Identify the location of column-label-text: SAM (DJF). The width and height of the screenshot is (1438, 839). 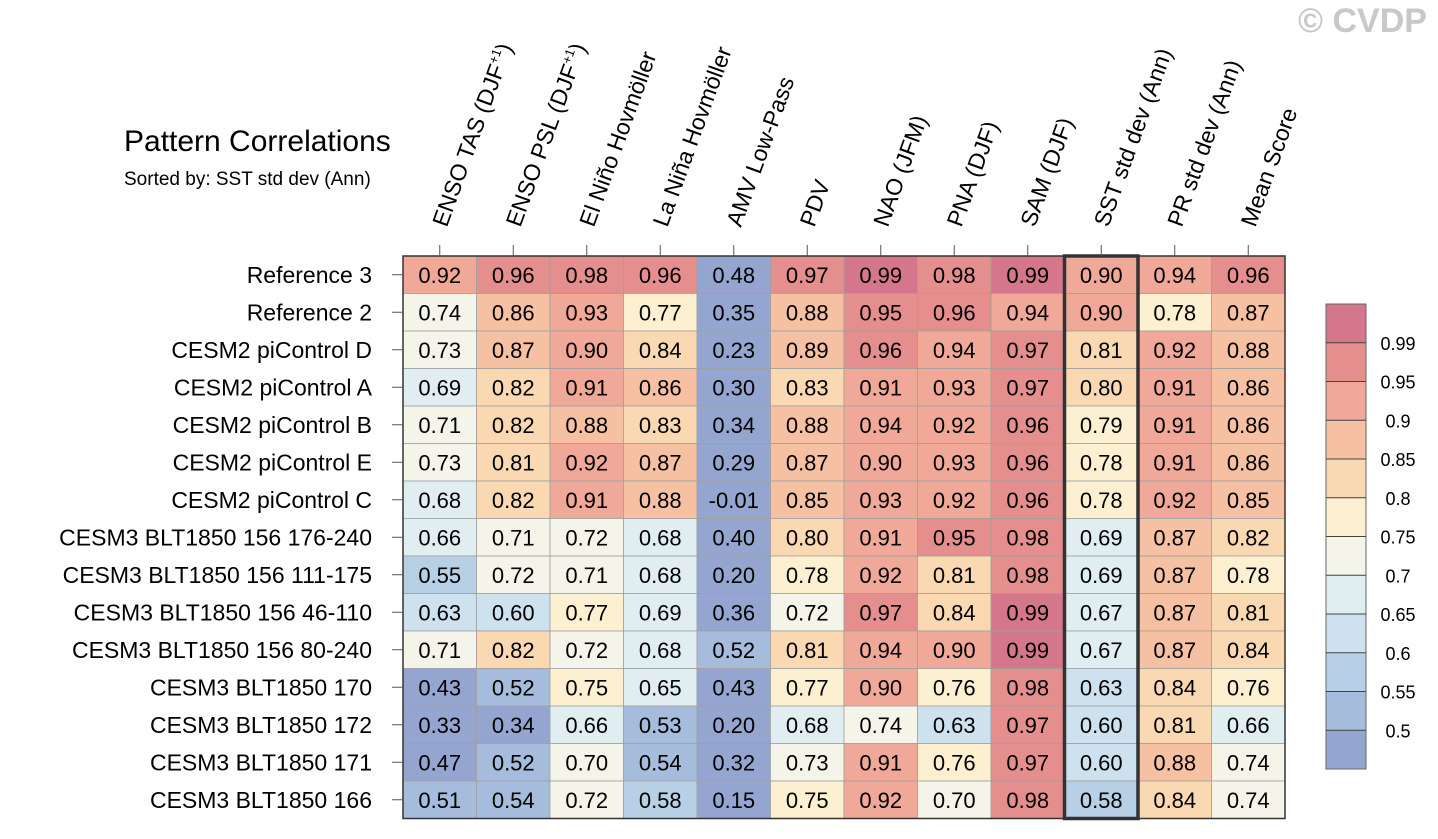
(1046, 172).